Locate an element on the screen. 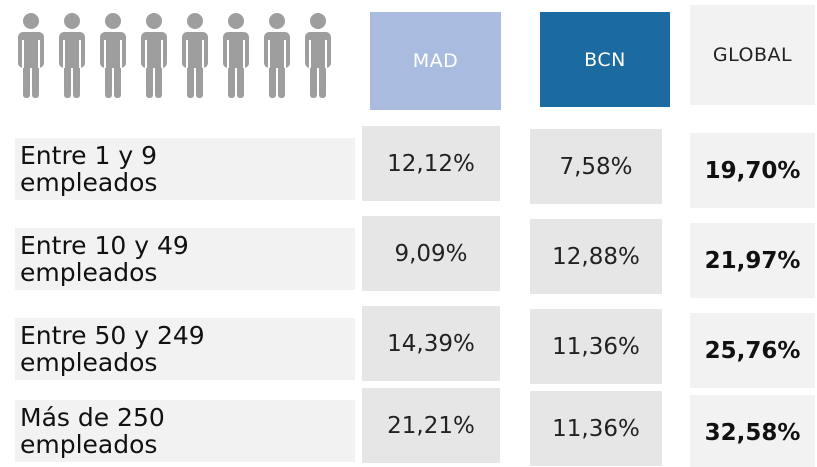 The width and height of the screenshot is (817, 467). row-label: Entre 10 y 49 empleados is located at coordinates (185, 259).